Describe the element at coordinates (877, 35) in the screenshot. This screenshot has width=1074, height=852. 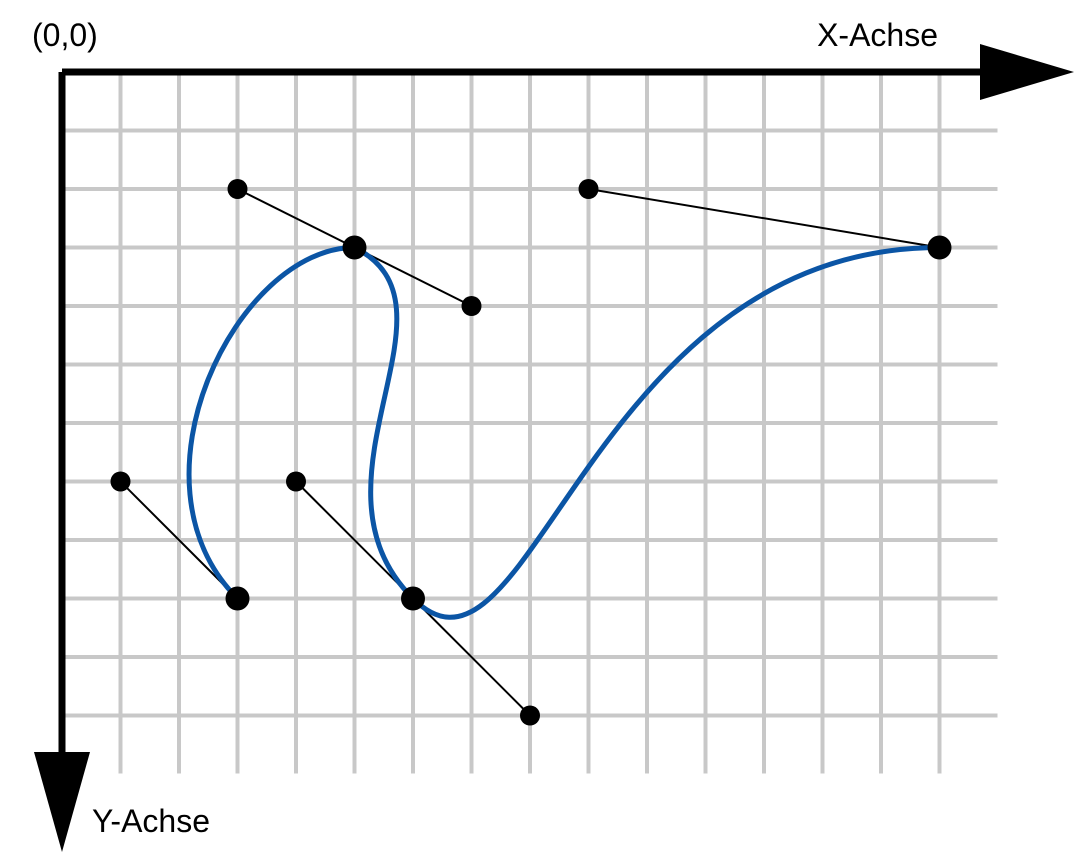
I see `x-axis-label: X-Achse` at that location.